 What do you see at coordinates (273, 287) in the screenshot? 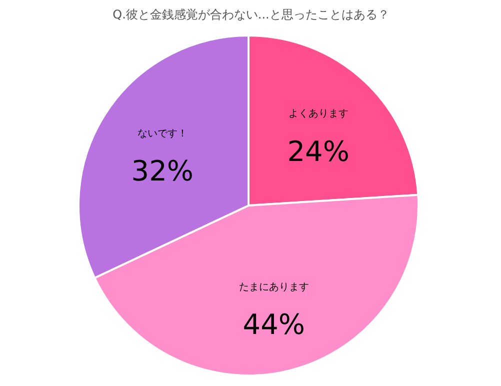
I see `slice-label: たまにあります` at bounding box center [273, 287].